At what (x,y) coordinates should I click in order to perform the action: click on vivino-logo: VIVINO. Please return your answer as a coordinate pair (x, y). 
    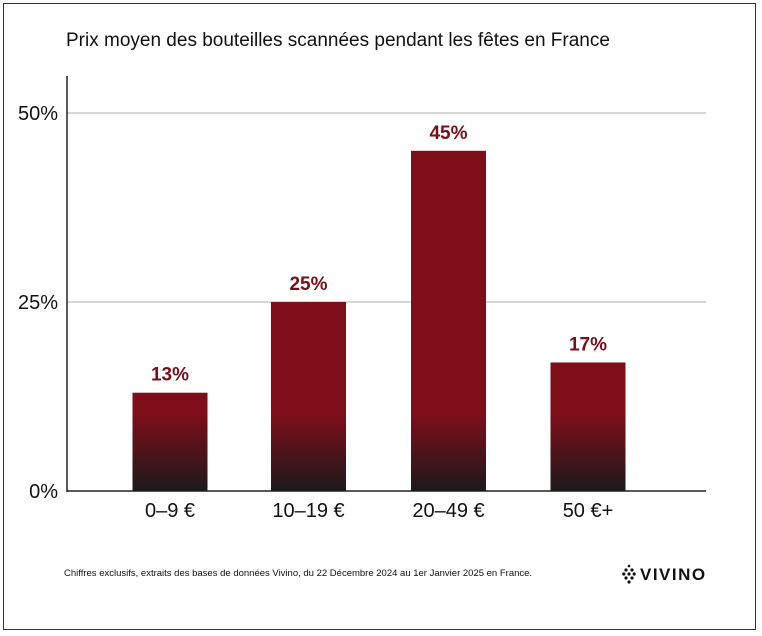
    Looking at the image, I should click on (664, 575).